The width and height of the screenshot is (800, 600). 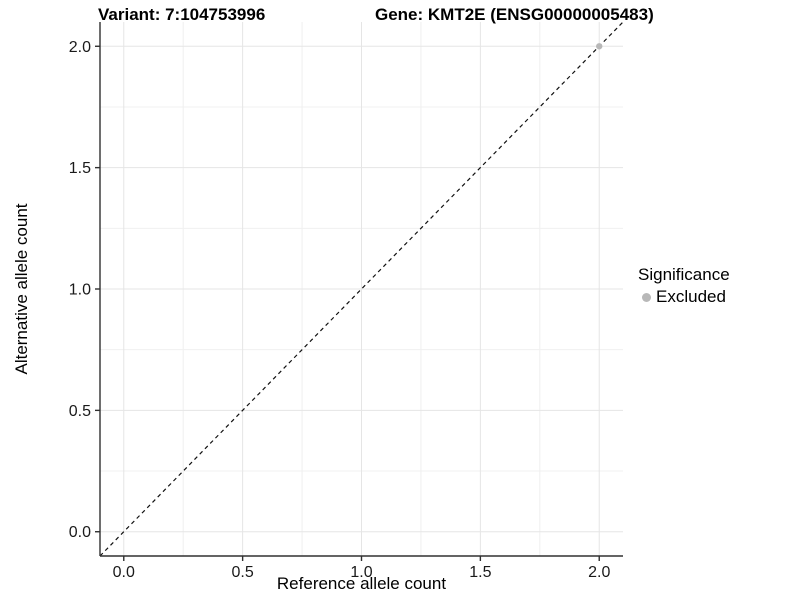 I want to click on y-axis-label: Alternative allele count, so click(x=21, y=289).